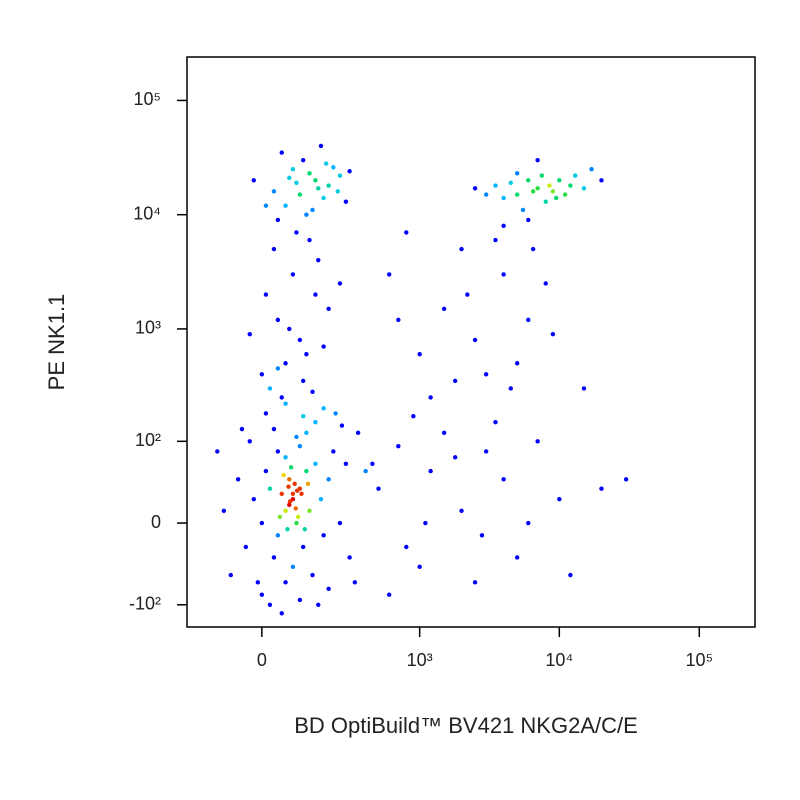  What do you see at coordinates (147, 213) in the screenshot?
I see `y-tick-label: 10⁴` at bounding box center [147, 213].